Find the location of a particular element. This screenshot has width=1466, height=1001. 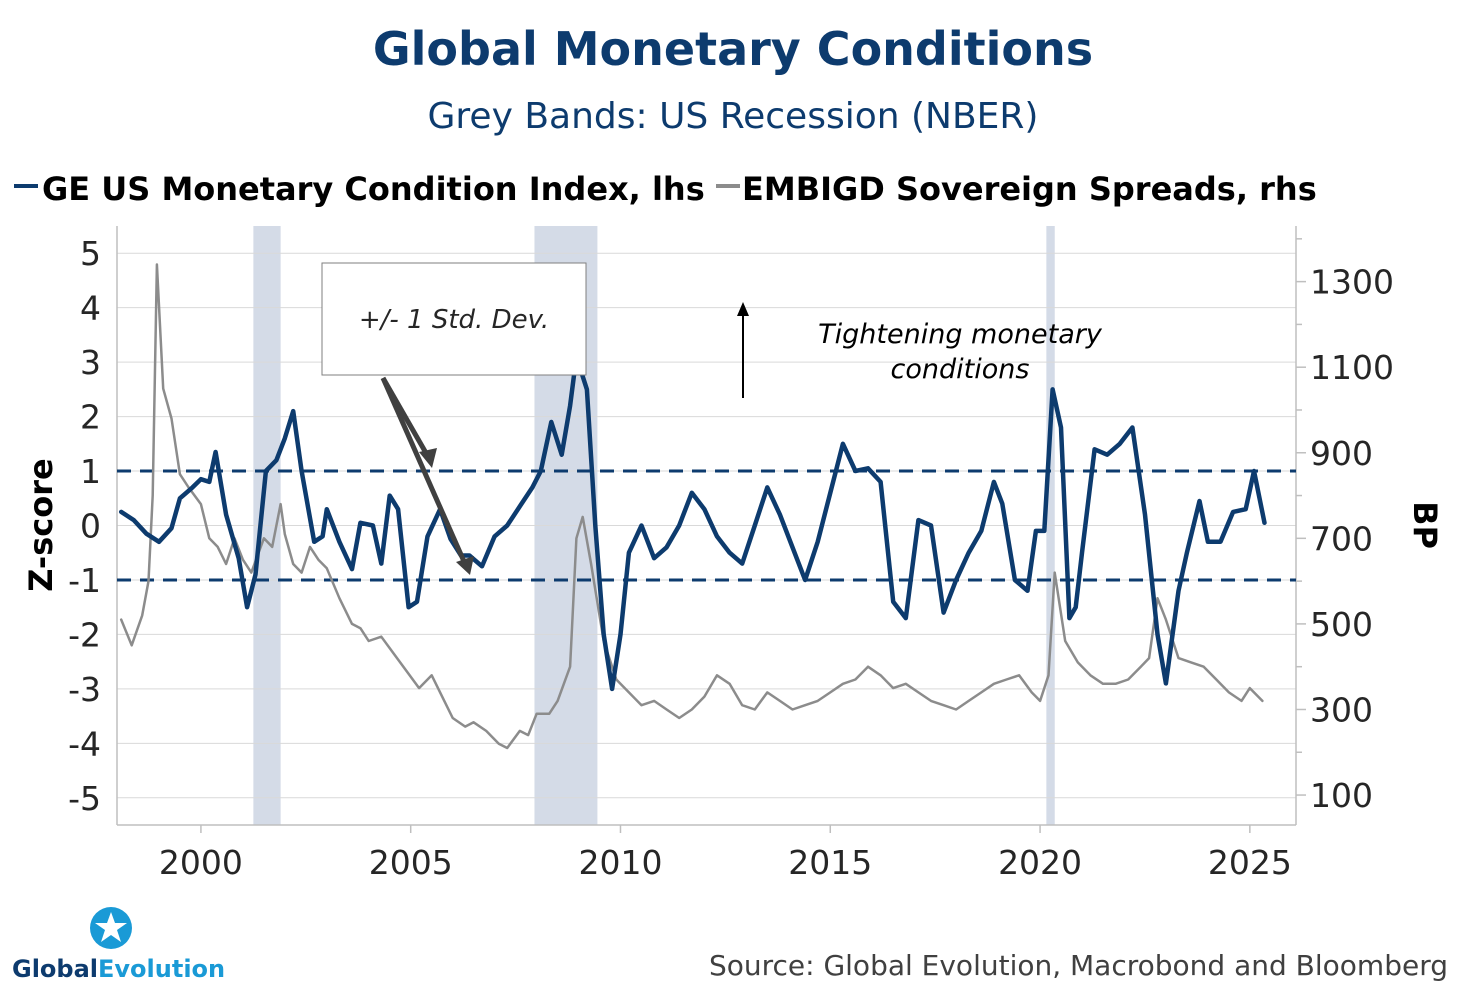

x-axis: 2000 2005 2010 2015 2020 2025 is located at coordinates (725, 853).